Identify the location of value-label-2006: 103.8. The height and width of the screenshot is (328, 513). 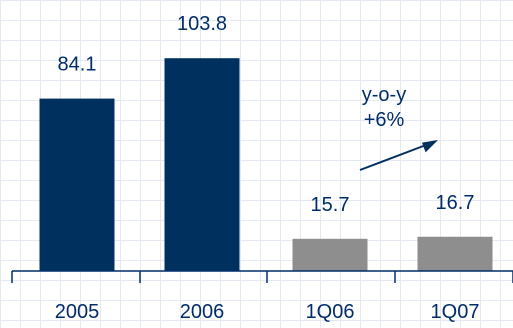
(202, 24).